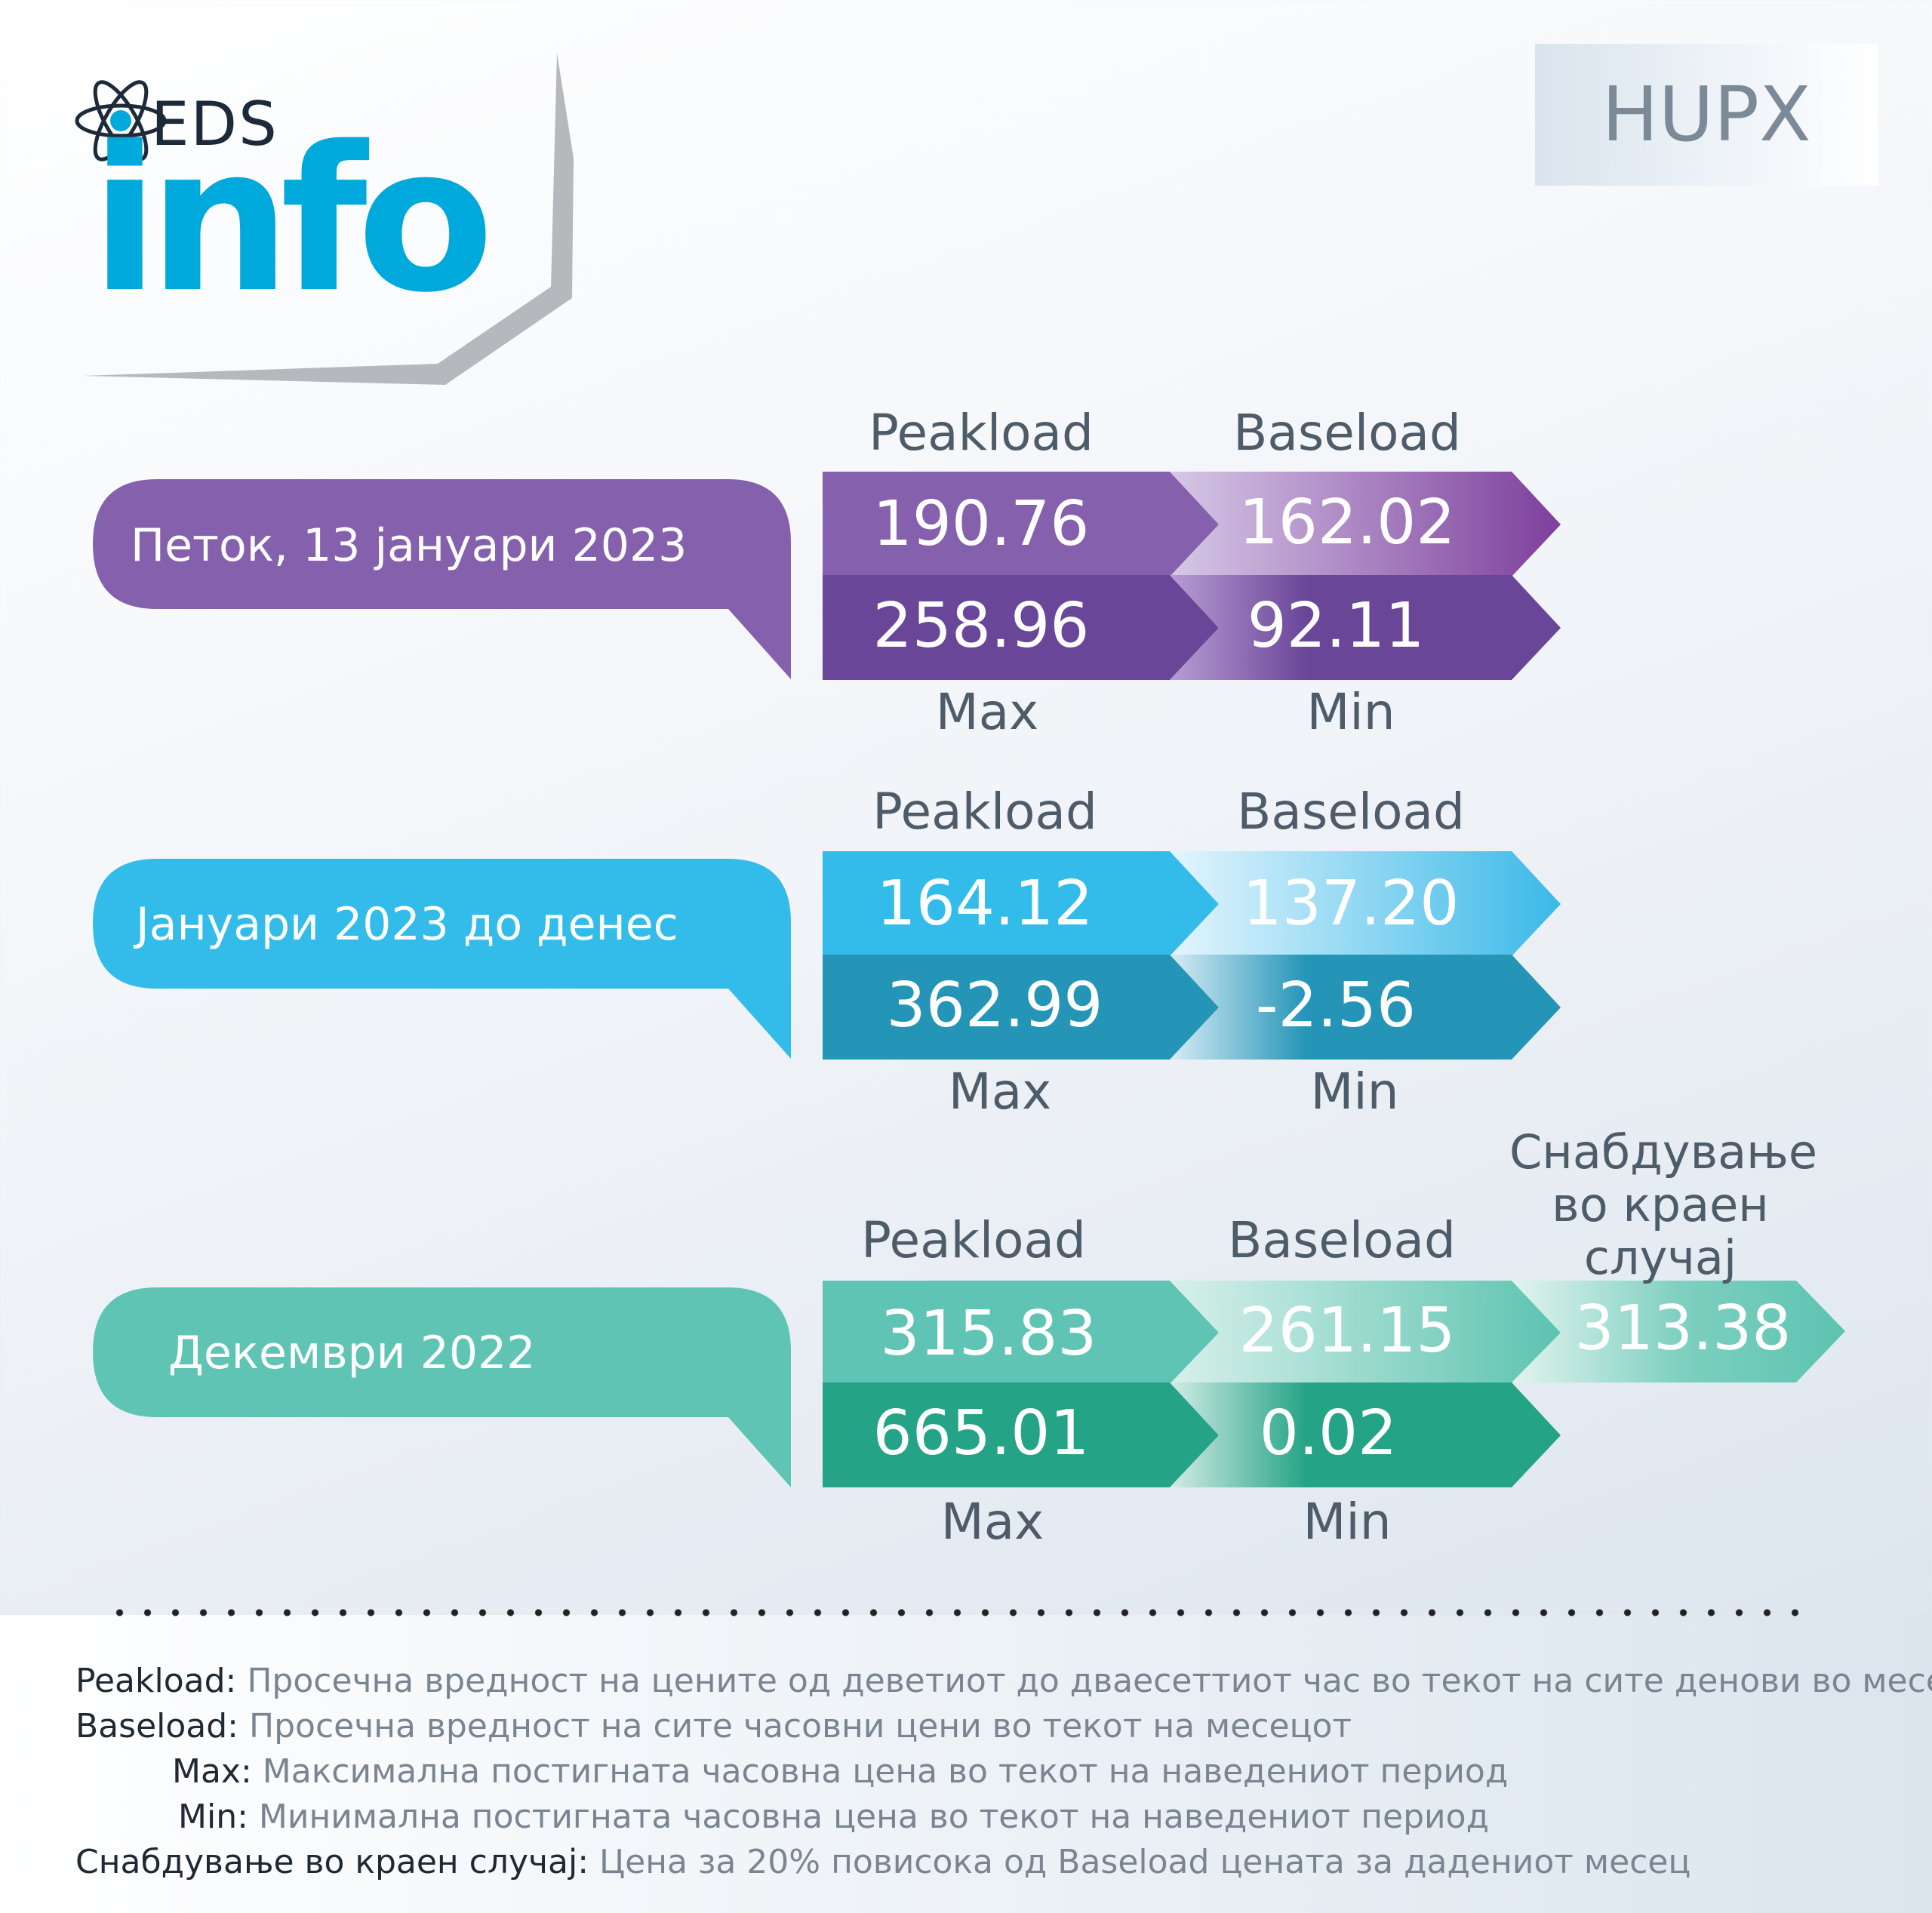 Image resolution: width=1932 pixels, height=1913 pixels. What do you see at coordinates (1000, 1092) in the screenshot?
I see `max-label-2: Max` at bounding box center [1000, 1092].